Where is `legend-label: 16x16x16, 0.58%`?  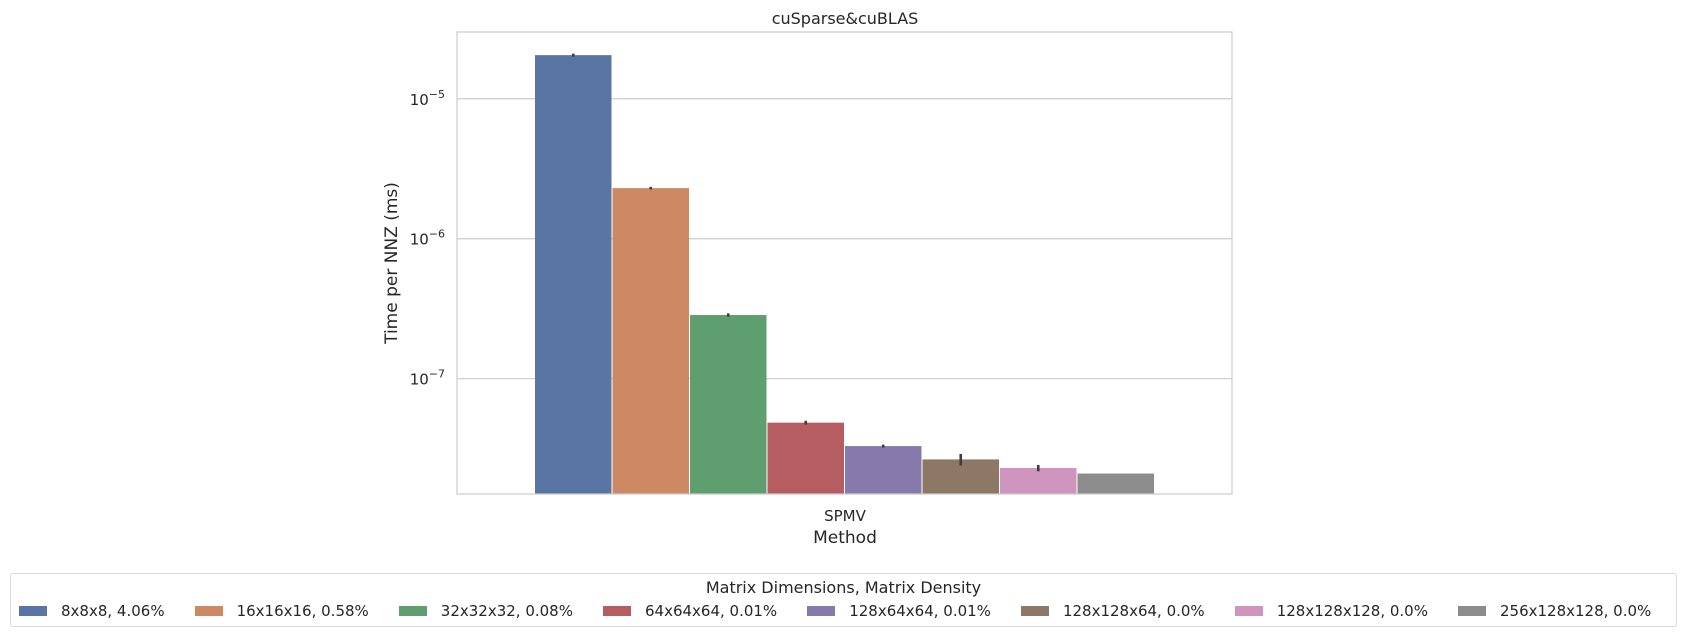 legend-label: 16x16x16, 0.58% is located at coordinates (302, 611).